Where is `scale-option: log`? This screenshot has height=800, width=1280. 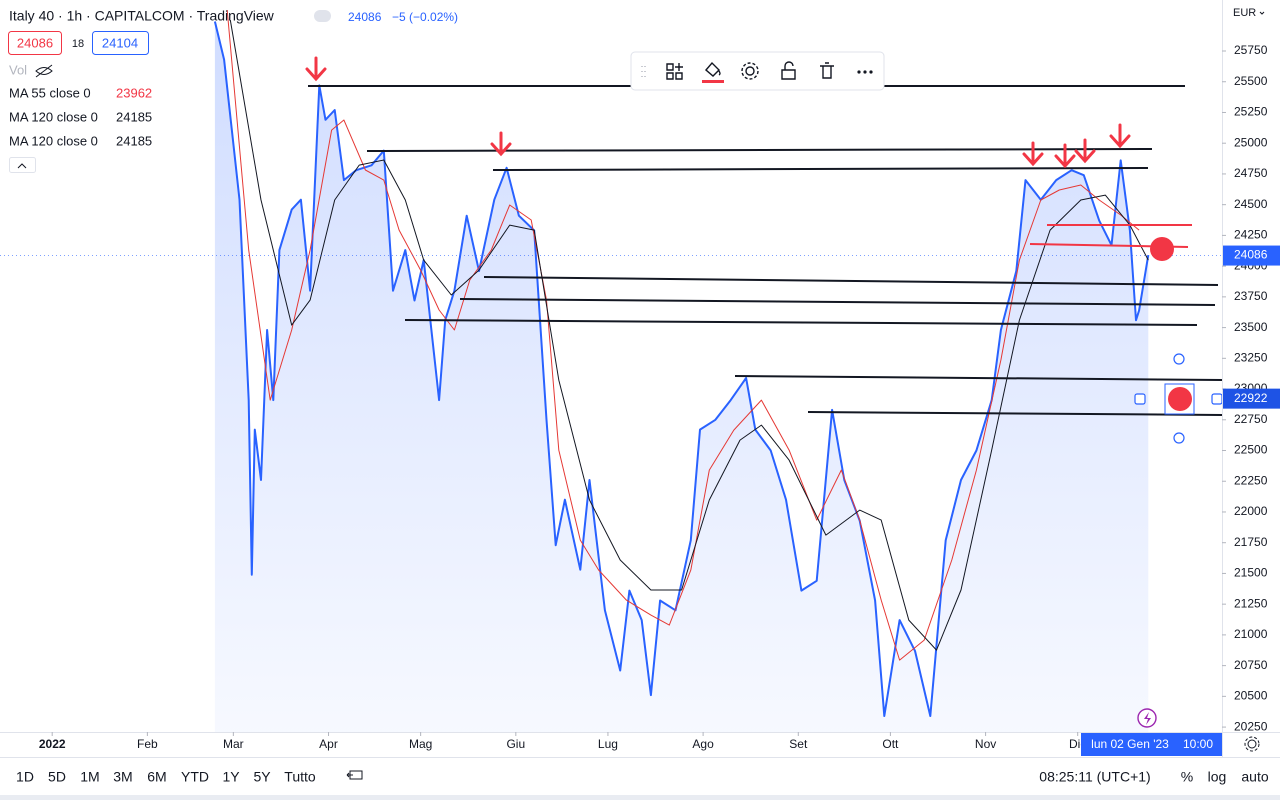 scale-option: log is located at coordinates (1217, 777).